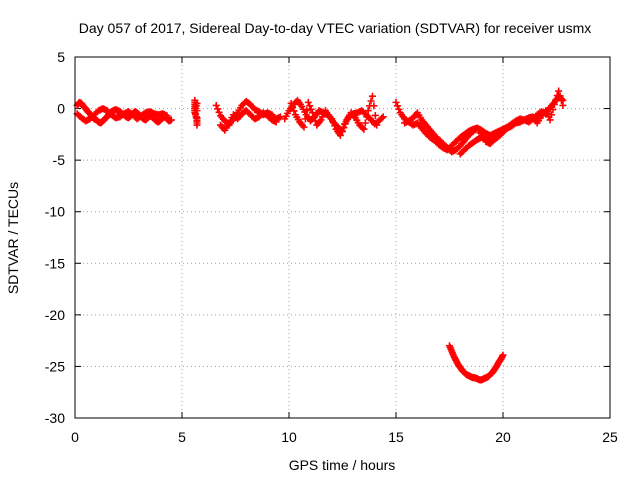  I want to click on x-tick-label: 20, so click(503, 437).